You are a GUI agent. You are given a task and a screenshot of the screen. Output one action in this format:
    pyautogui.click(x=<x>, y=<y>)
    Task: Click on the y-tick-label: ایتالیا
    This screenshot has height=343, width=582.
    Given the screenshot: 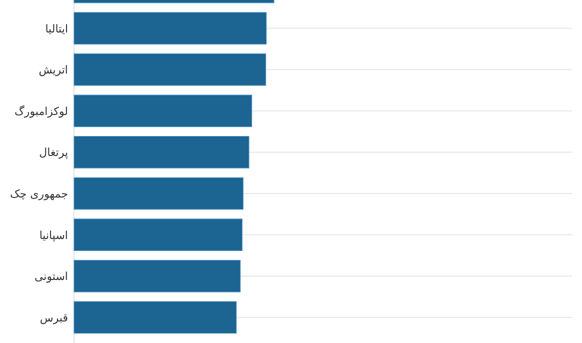 What is the action you would take?
    pyautogui.click(x=56, y=29)
    